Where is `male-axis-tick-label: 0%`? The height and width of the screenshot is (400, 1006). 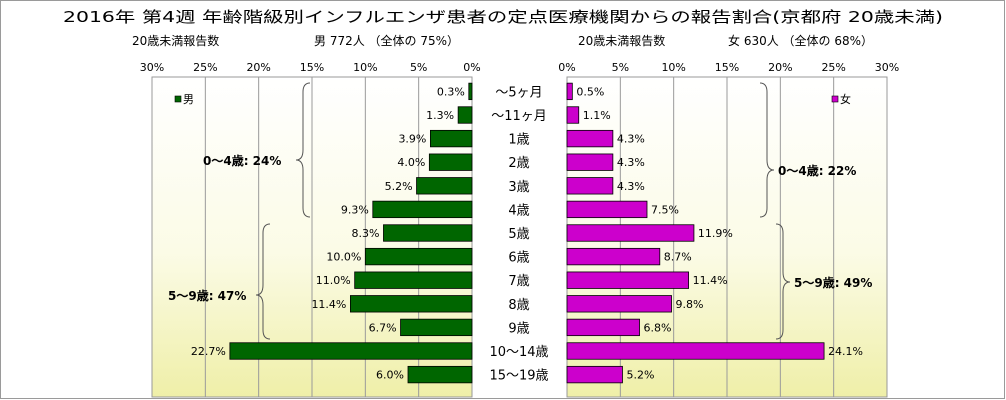
male-axis-tick-label: 0% is located at coordinates (471, 67).